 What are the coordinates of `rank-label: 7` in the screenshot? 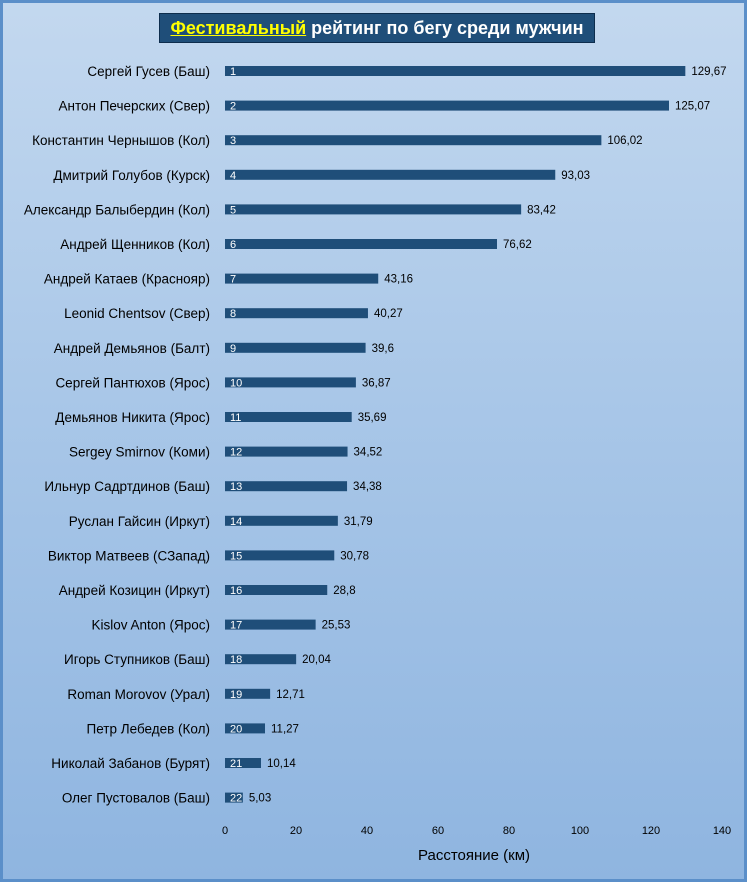 It's located at (233, 280).